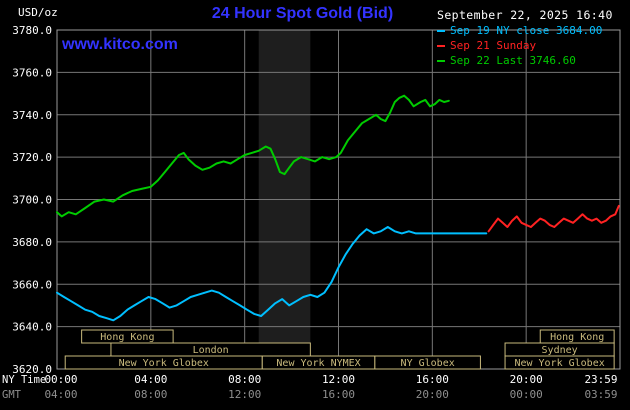 This screenshot has width=630, height=410. Describe the element at coordinates (32, 327) in the screenshot. I see `y-tick-label: 3640.0` at that location.